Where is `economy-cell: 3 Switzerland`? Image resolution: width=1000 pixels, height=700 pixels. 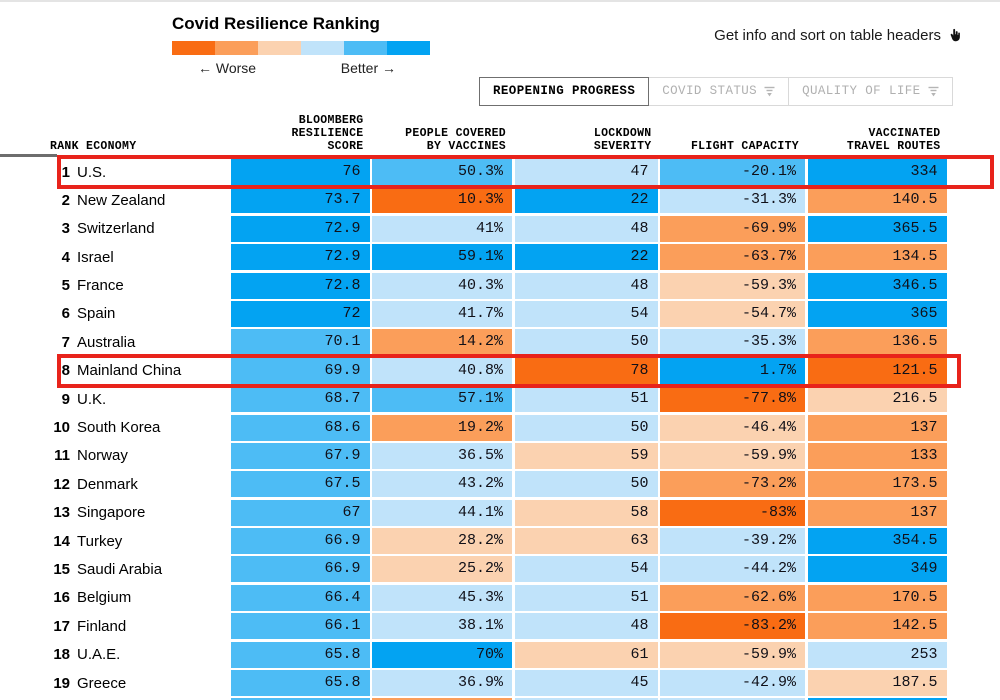 economy-cell: 3 Switzerland is located at coordinates (129, 229).